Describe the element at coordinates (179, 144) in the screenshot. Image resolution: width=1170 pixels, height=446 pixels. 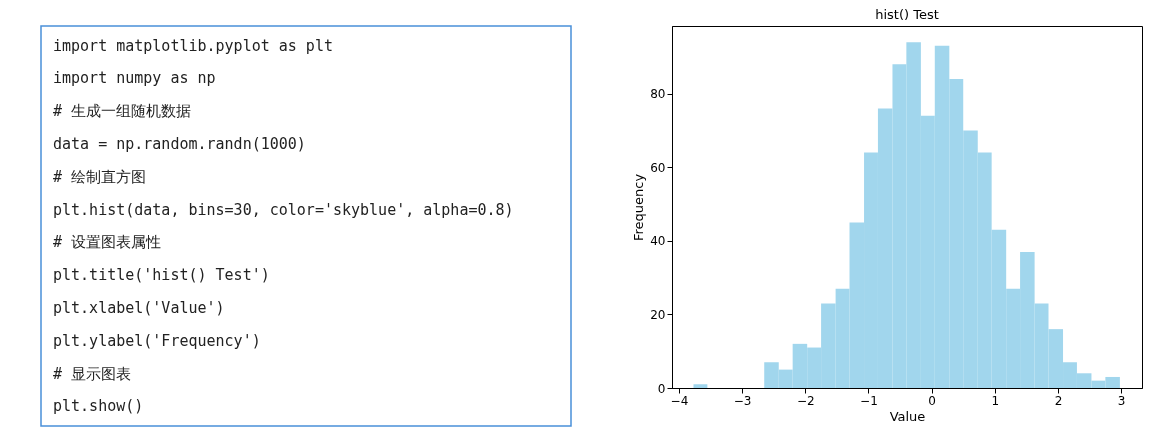
I see `text: data = np.random.randn(1000)` at that location.